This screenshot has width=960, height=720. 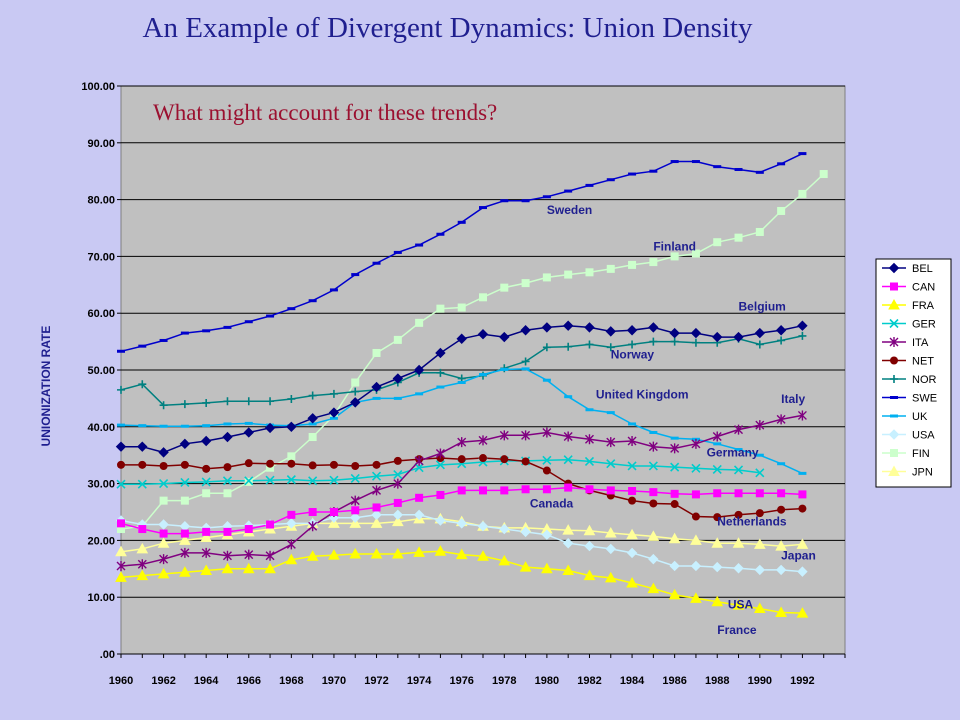 What do you see at coordinates (101, 314) in the screenshot?
I see `y-tick-label: 60.00` at bounding box center [101, 314].